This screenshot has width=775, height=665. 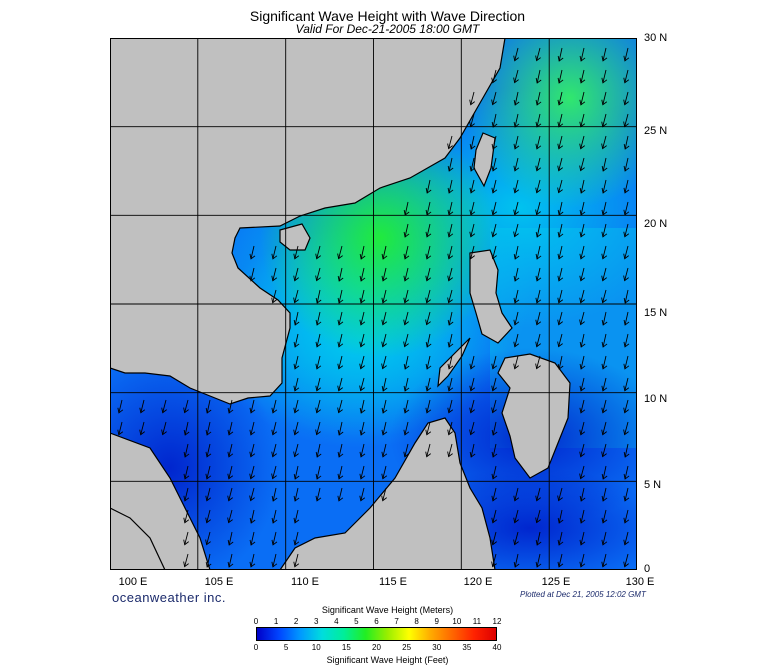 I want to click on colorbar-feet-tick: 0, so click(x=256, y=647).